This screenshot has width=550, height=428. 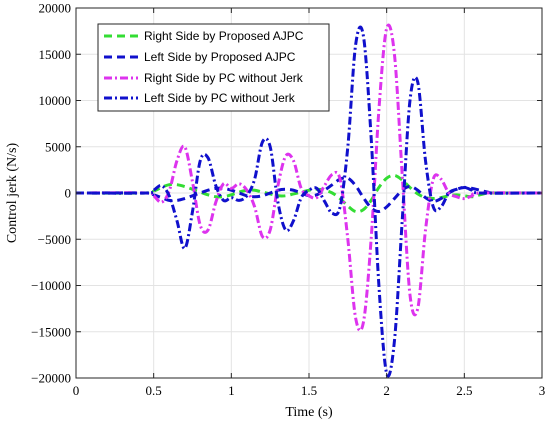 What do you see at coordinates (386, 390) in the screenshot?
I see `x-tick-label: 2` at bounding box center [386, 390].